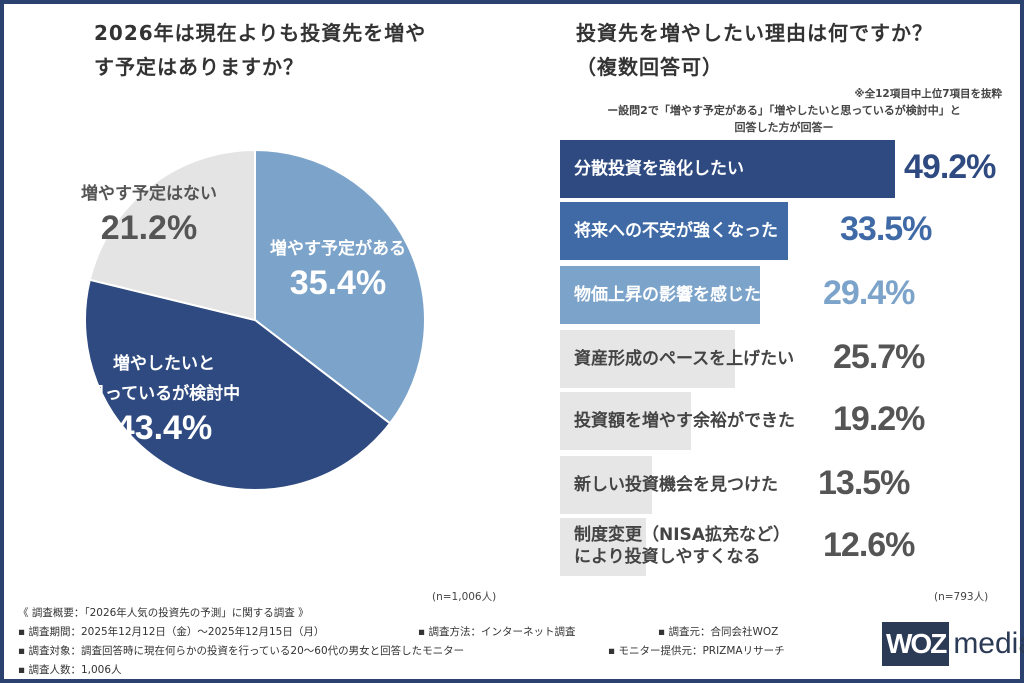 This screenshot has width=1024, height=683. Describe the element at coordinates (684, 421) in the screenshot. I see `bar-label: 投資額を増やす余裕ができた` at that location.